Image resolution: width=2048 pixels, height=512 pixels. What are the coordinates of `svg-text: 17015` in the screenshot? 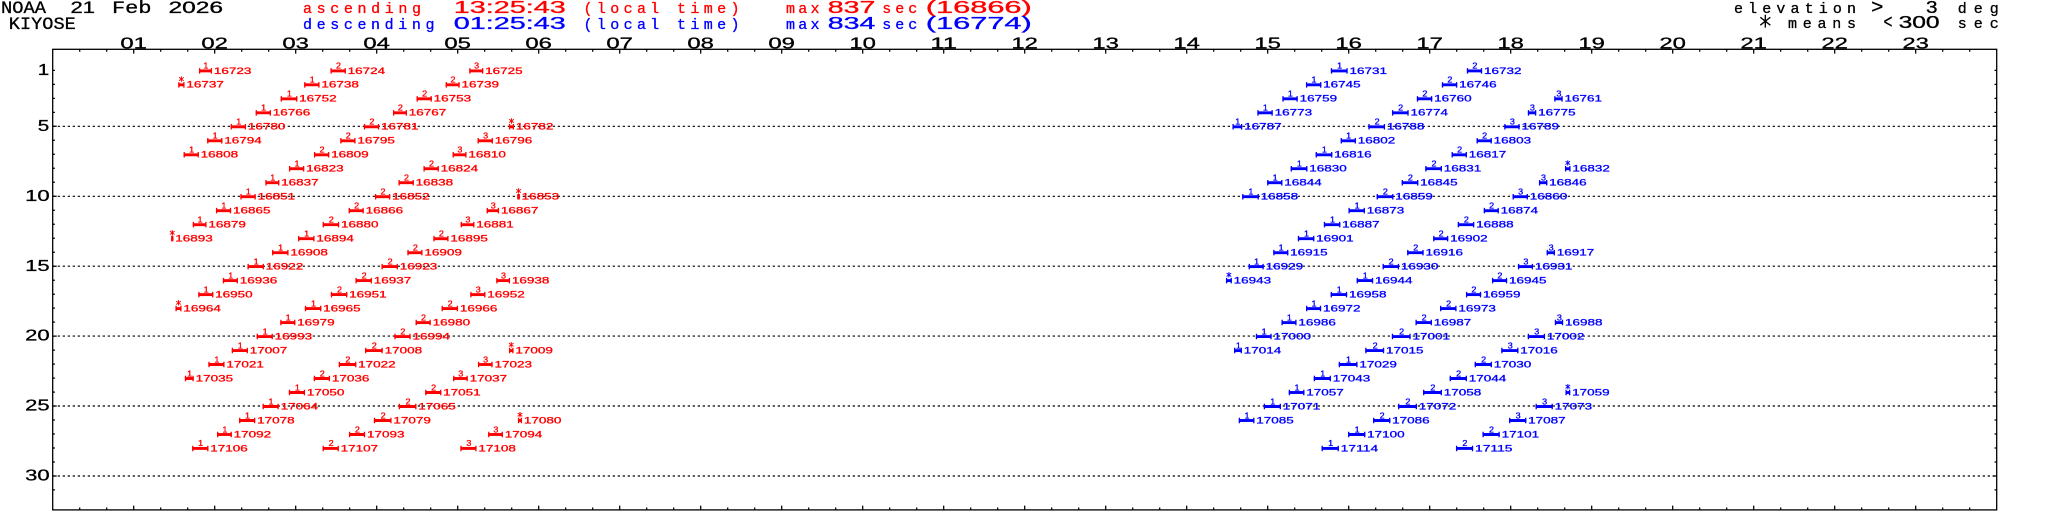 It's located at (1405, 350).